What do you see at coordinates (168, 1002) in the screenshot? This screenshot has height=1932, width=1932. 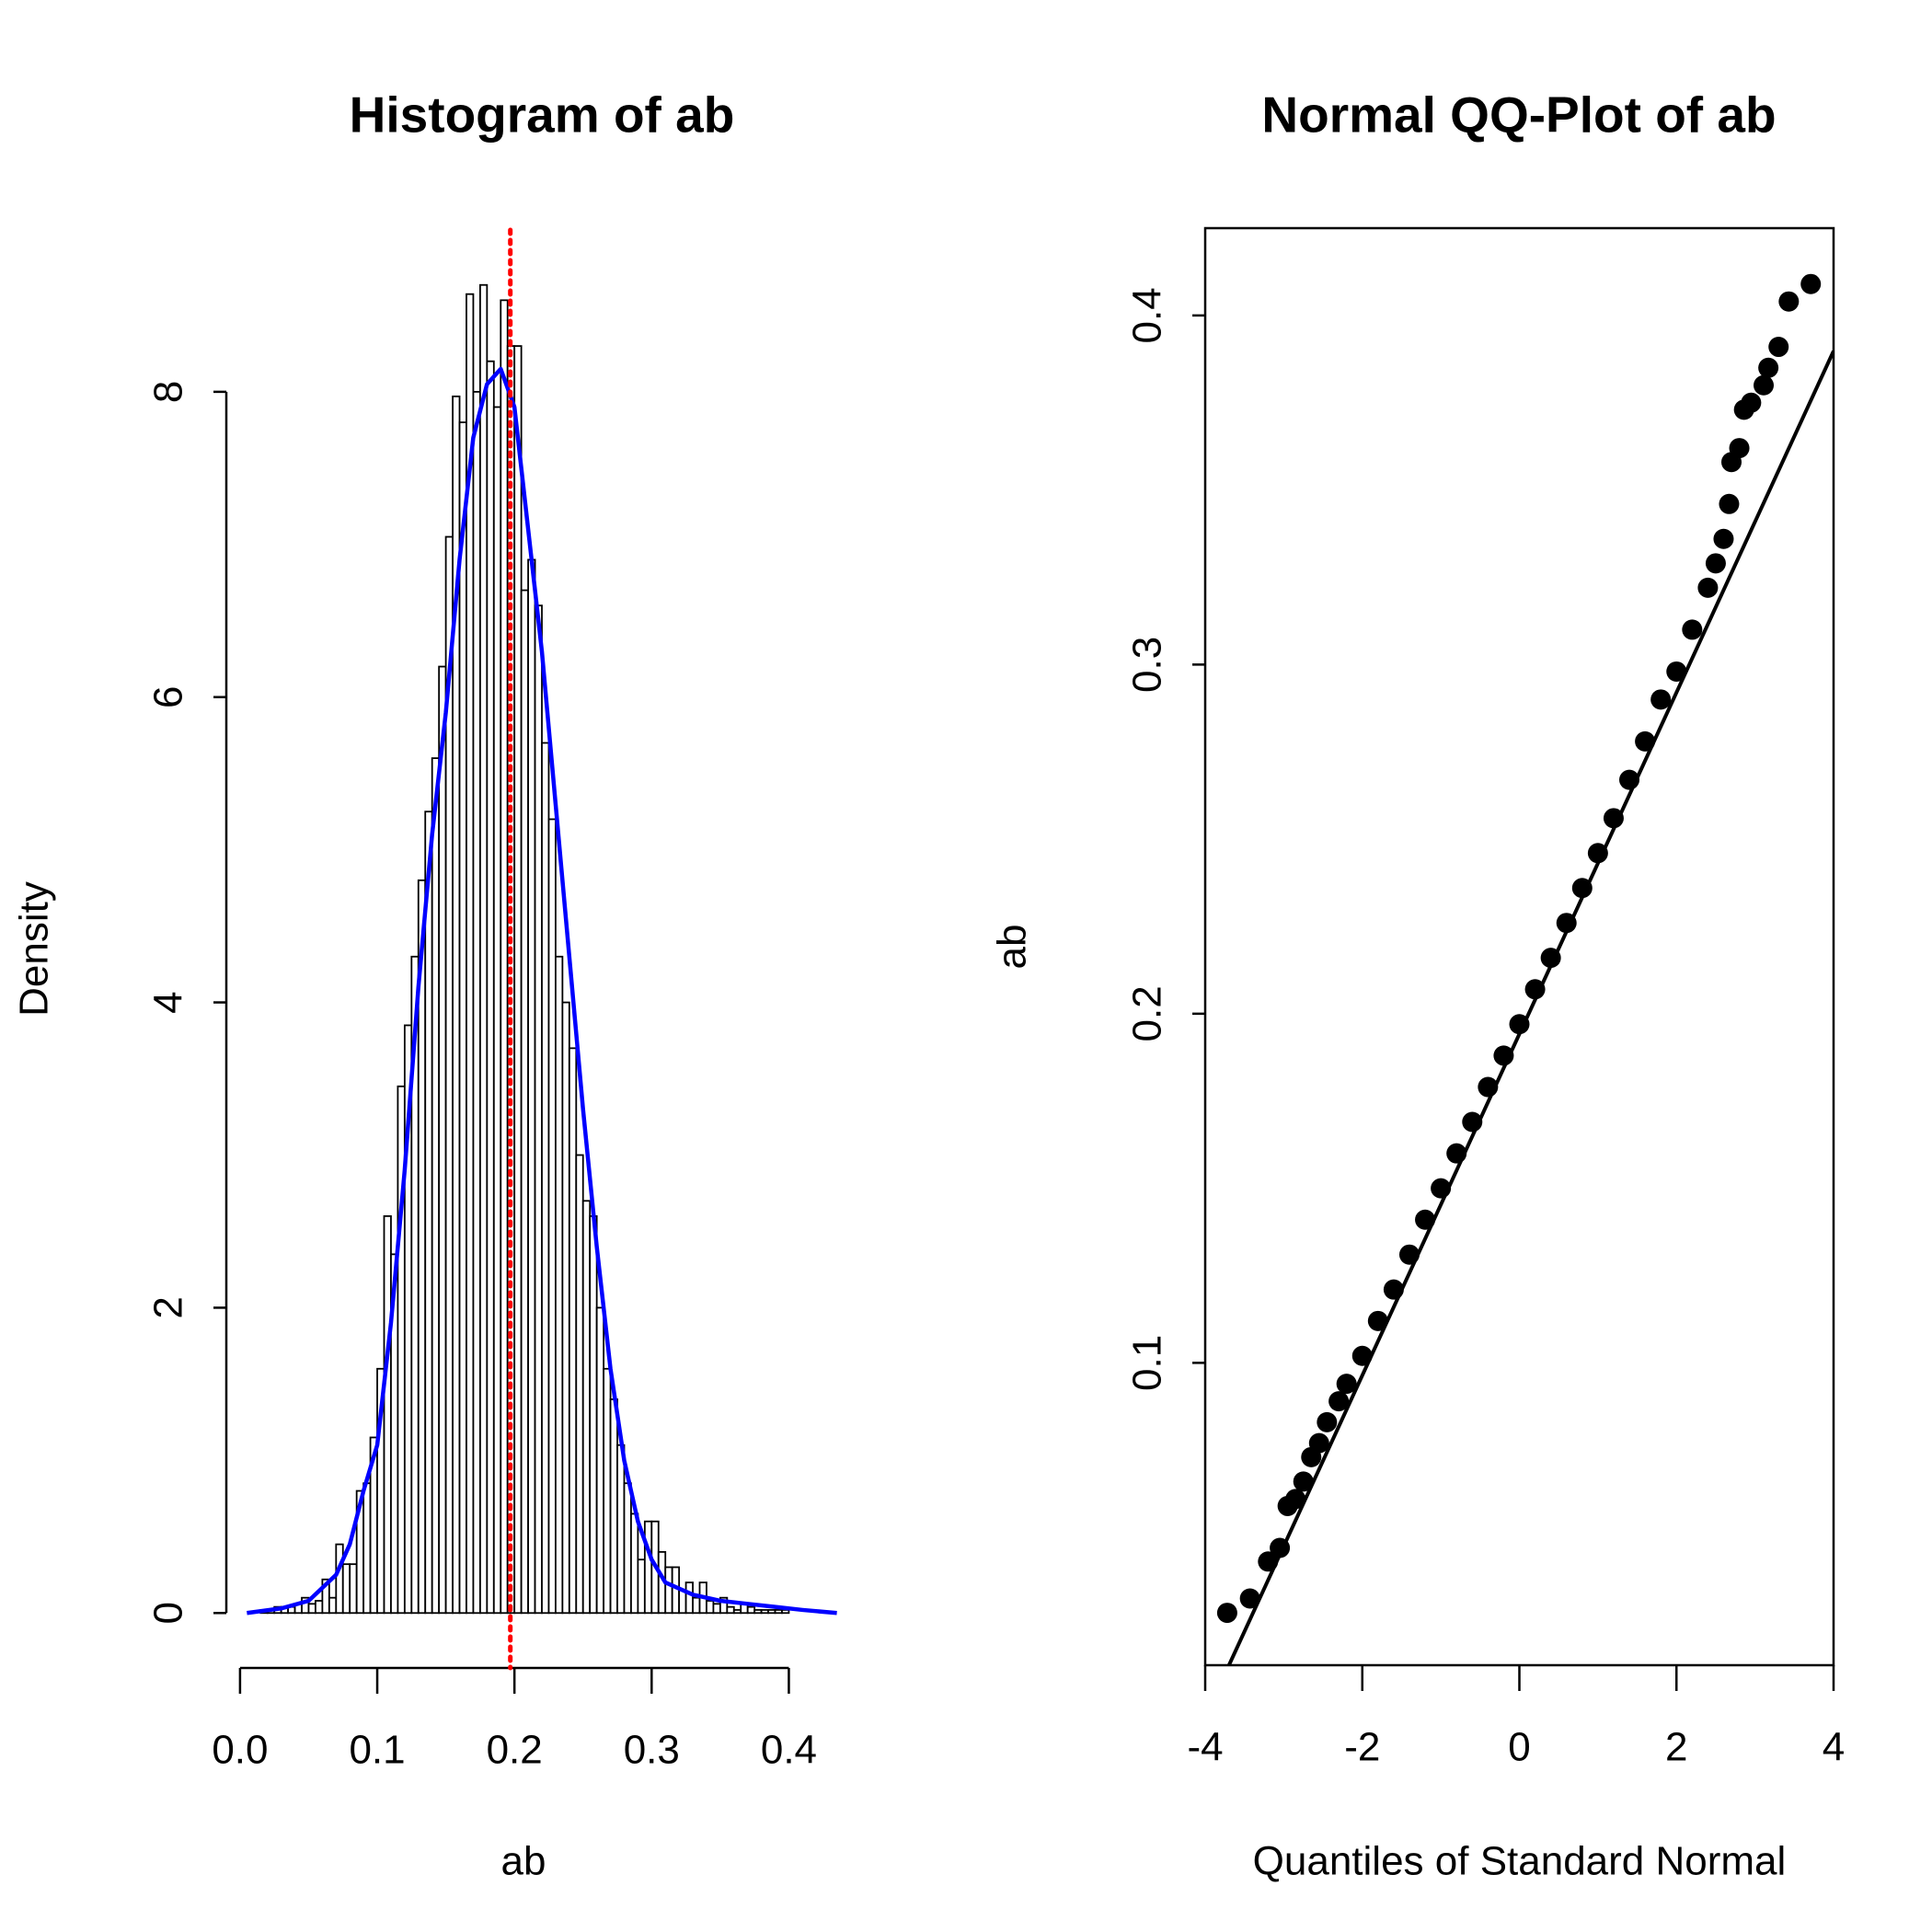 I see `y-tick-label: 4` at bounding box center [168, 1002].